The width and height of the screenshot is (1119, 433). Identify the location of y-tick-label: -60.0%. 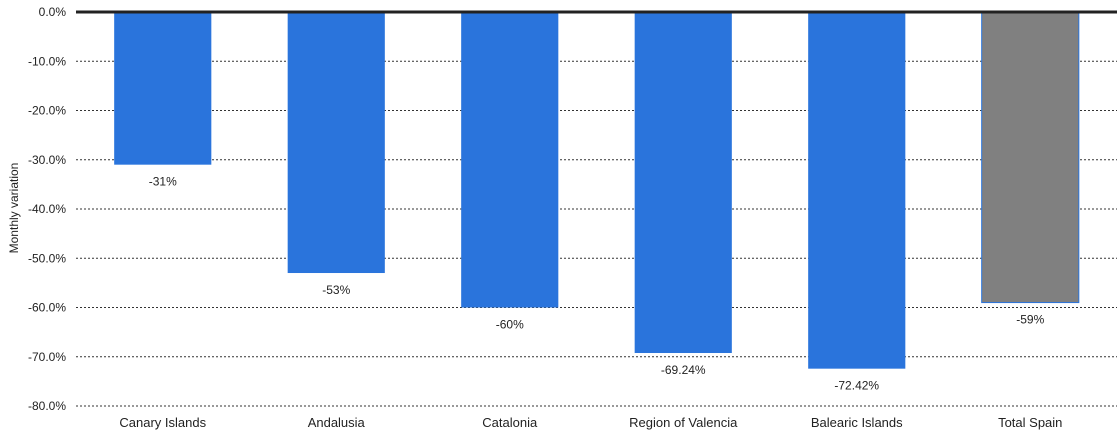
(47, 308).